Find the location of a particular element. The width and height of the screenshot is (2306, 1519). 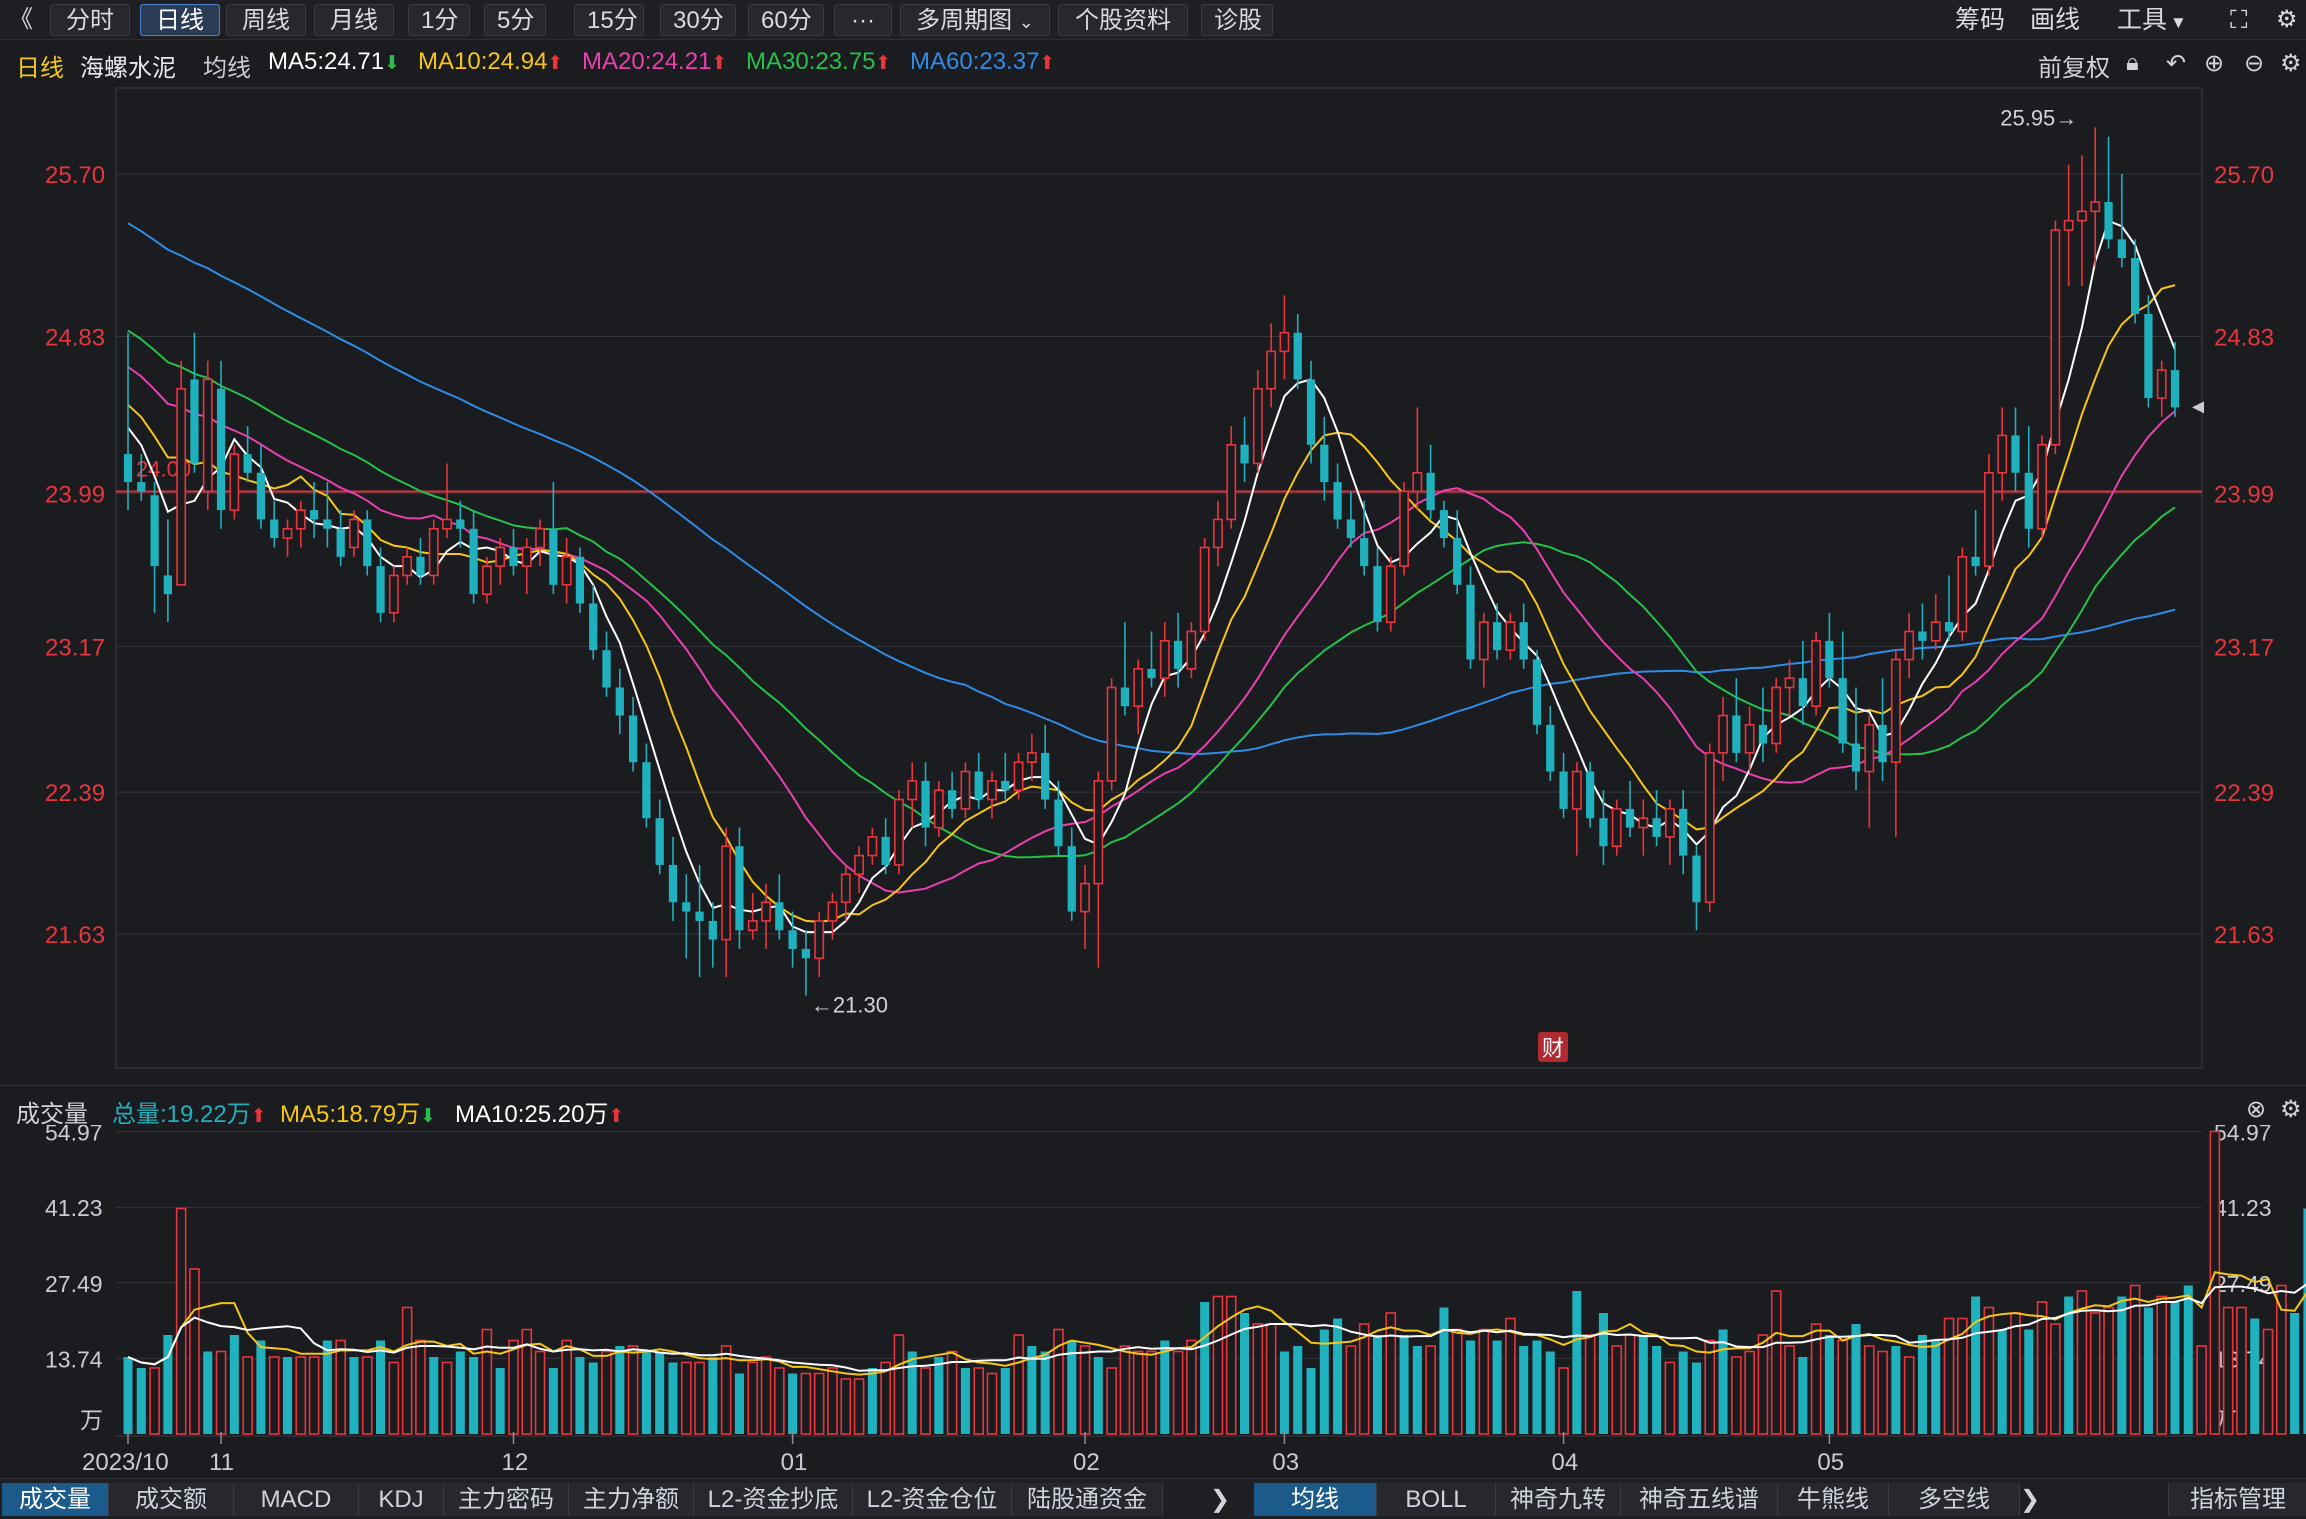

fullscreen-icon: ⛶ is located at coordinates (2239, 20).